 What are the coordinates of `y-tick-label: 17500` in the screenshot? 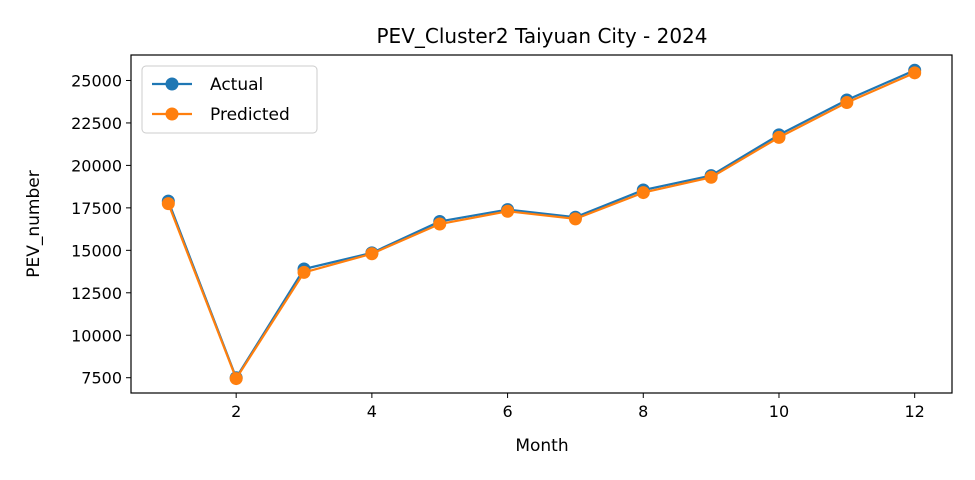 It's located at (96, 208).